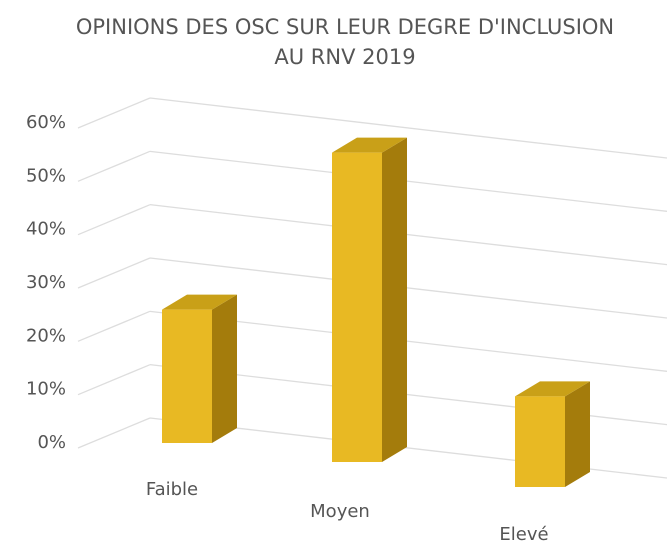 Image resolution: width=667 pixels, height=550 pixels. I want to click on y-tick-label: 10%, so click(46, 389).